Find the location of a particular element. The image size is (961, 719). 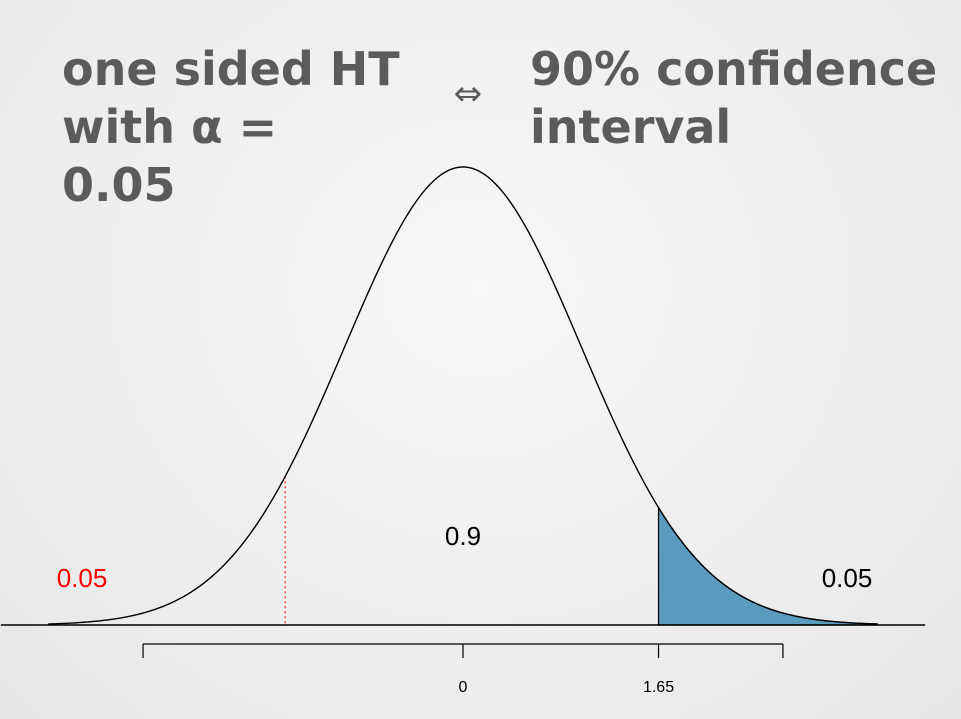

heading-left: one sided HT with α = 0.05 is located at coordinates (232, 127).